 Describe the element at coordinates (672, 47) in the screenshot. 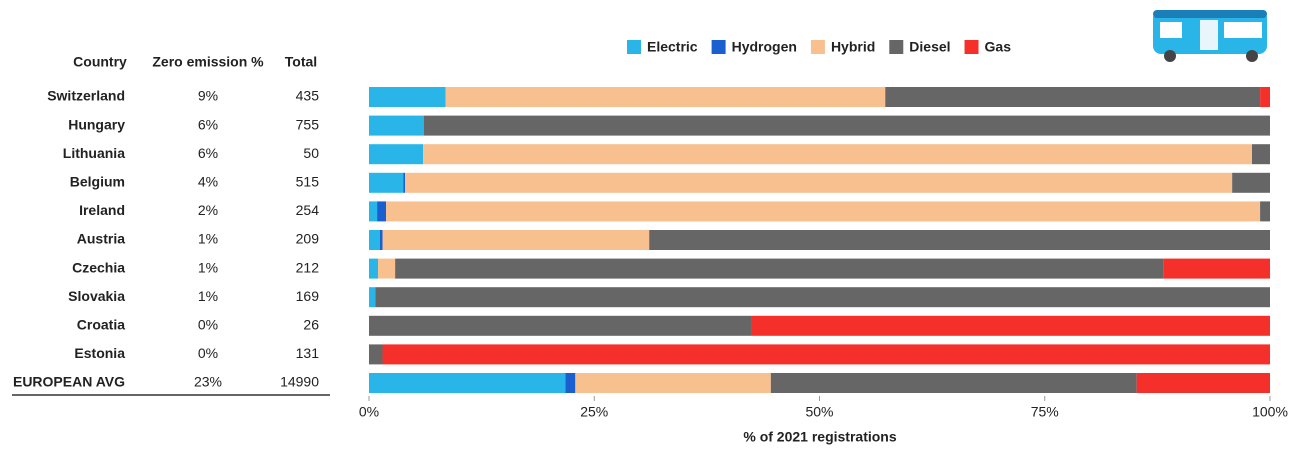

I see `legend-label: Electric` at that location.